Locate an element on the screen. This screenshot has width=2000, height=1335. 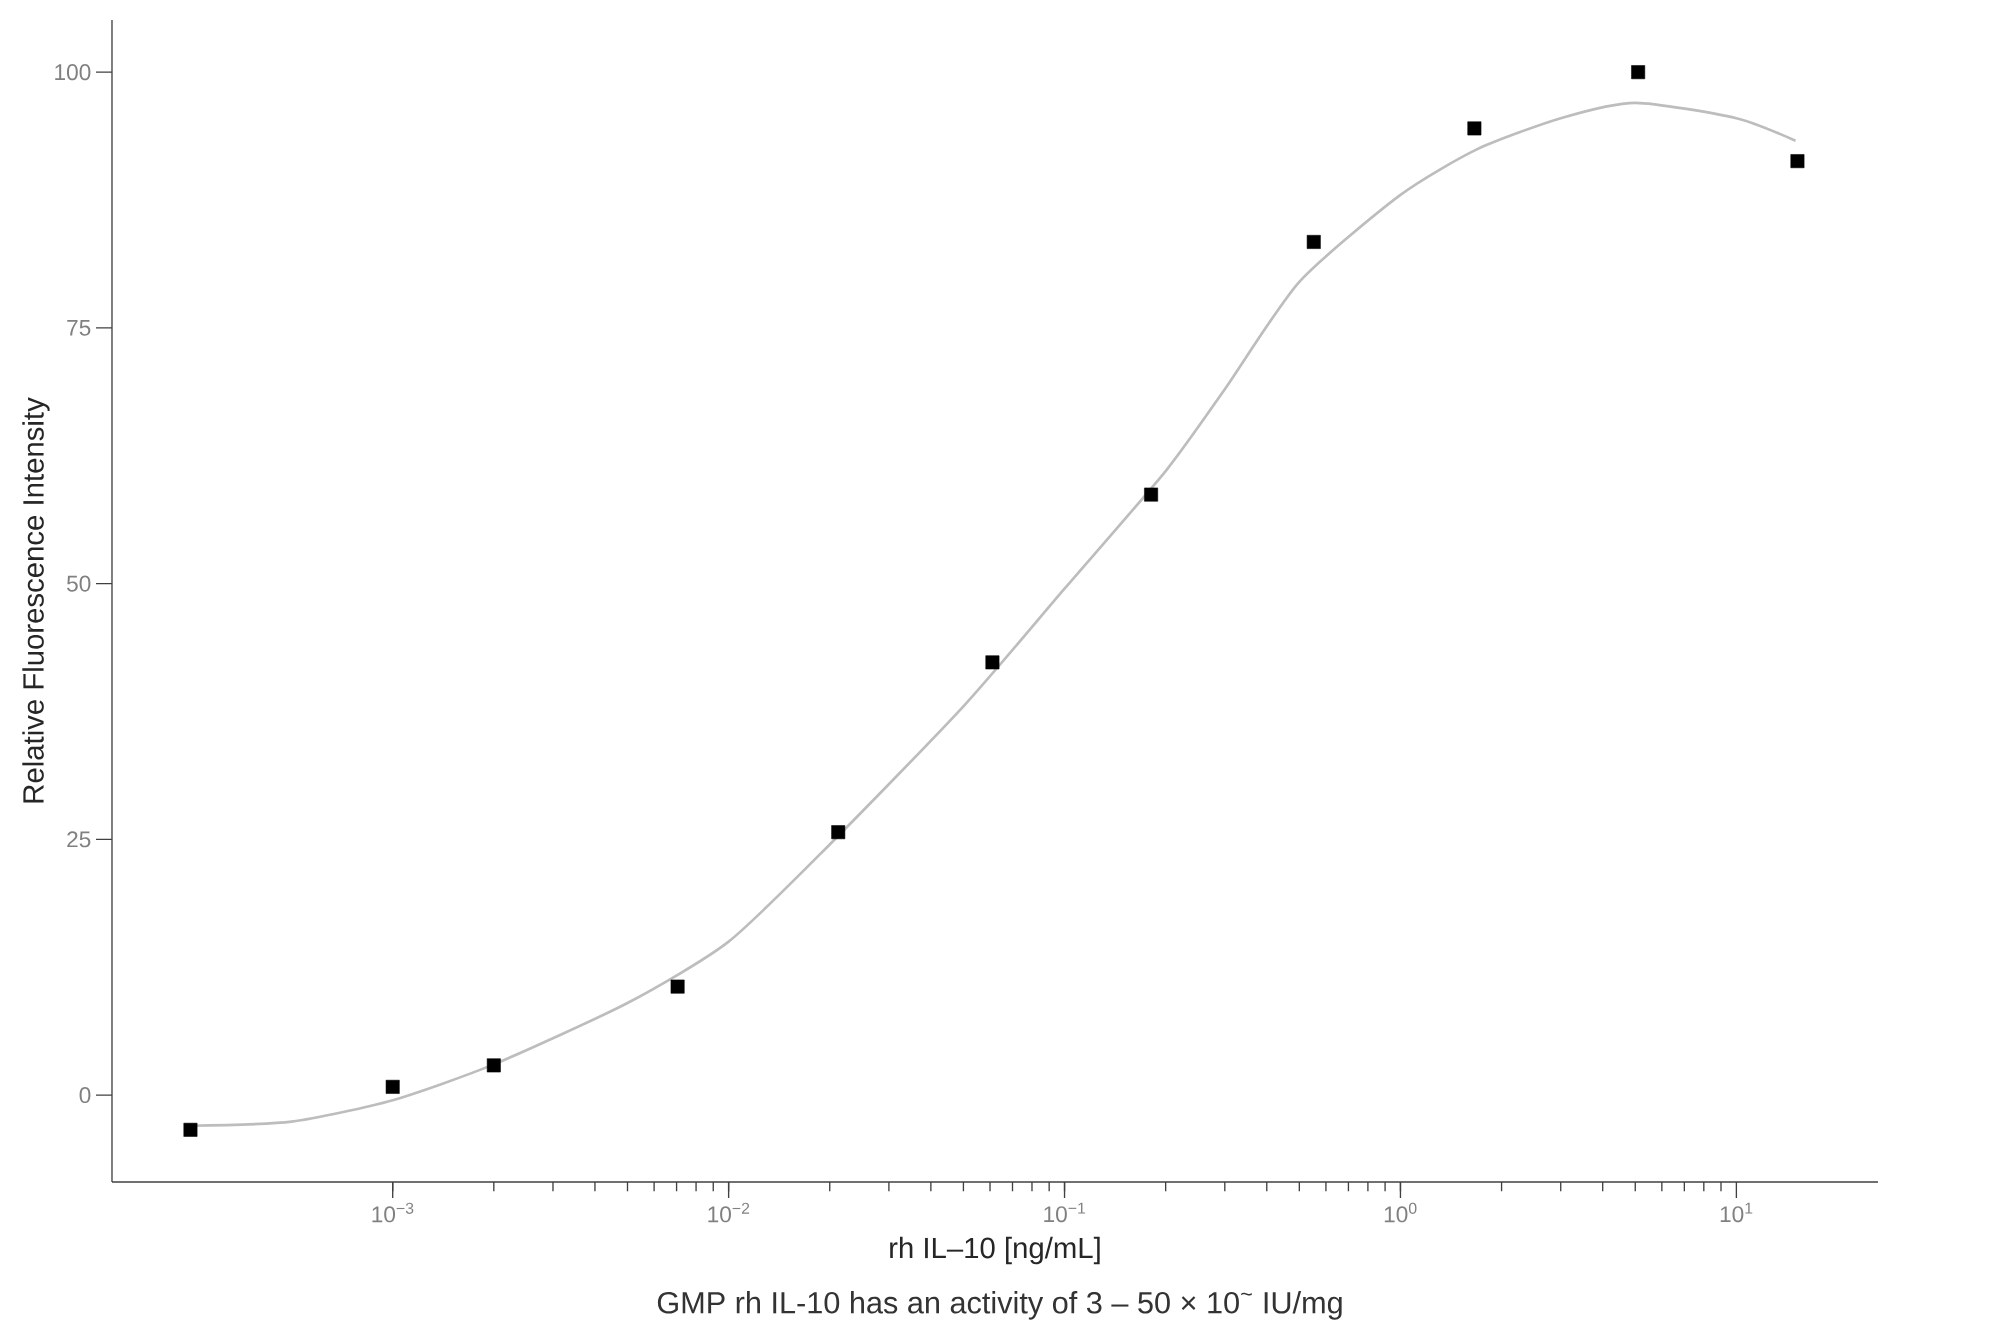
x-tick-label: 10$^{−1}$ is located at coordinates (1065, 1212).